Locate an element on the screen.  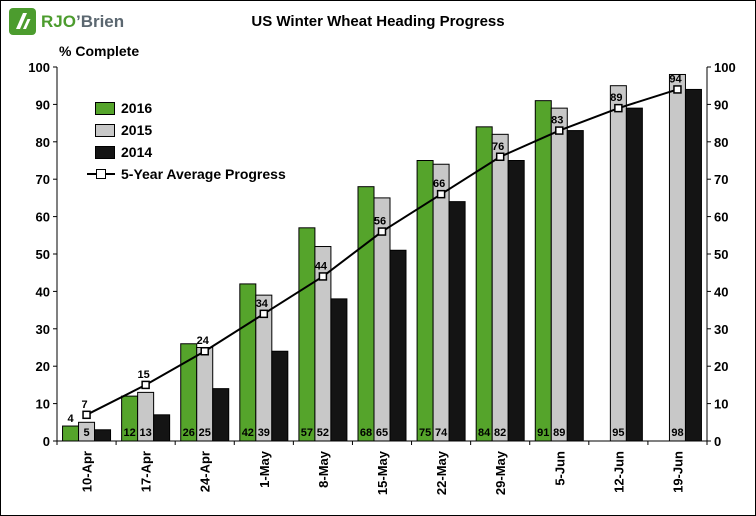
y-tick-label-right: 90 is located at coordinates (721, 104).